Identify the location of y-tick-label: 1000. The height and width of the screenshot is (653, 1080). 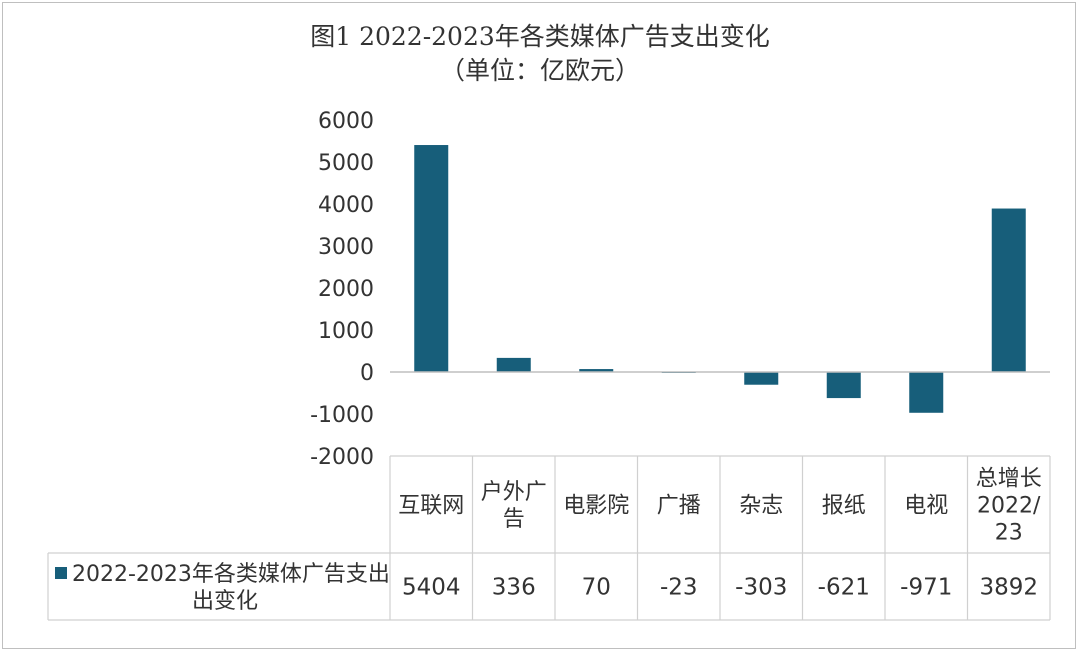
(346, 331).